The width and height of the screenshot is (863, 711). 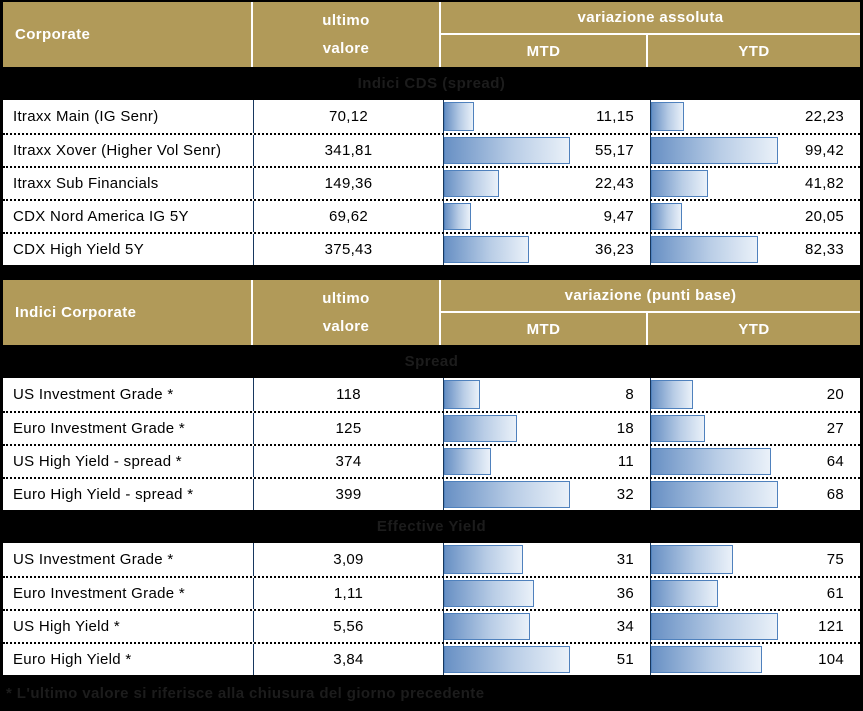 What do you see at coordinates (348, 461) in the screenshot?
I see `row-last-value: 374` at bounding box center [348, 461].